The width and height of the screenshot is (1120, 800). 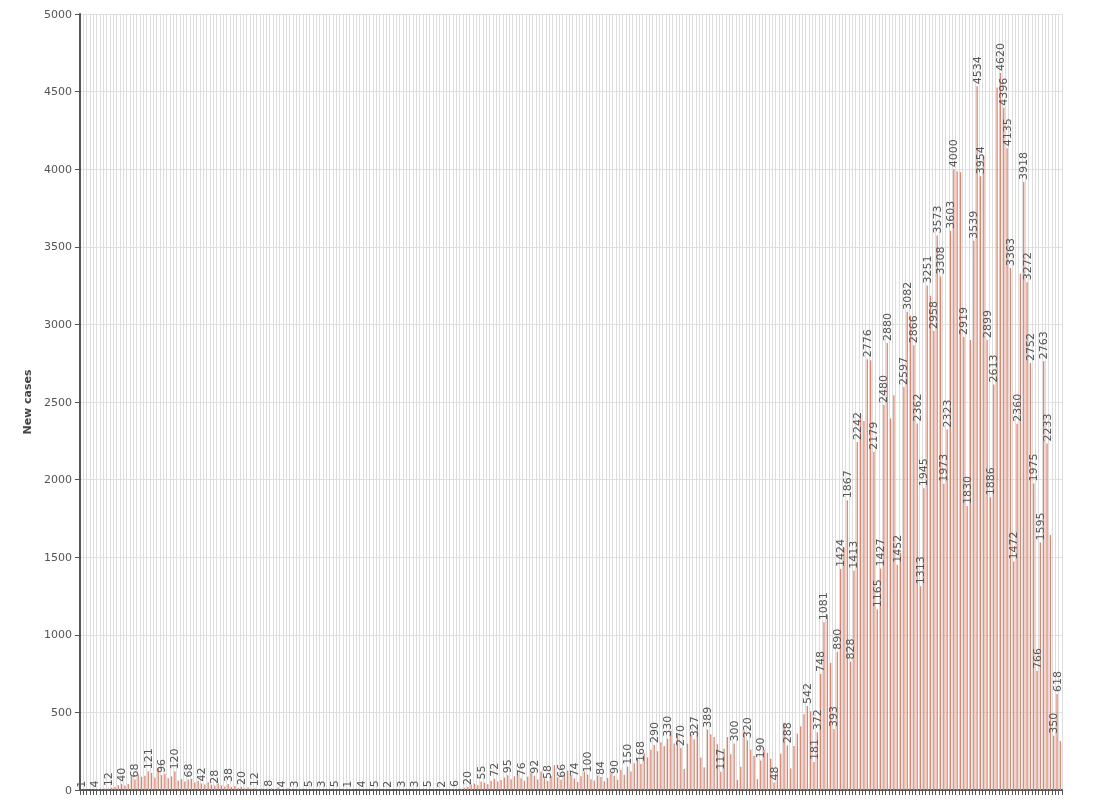 I want to click on data-label: 2323, so click(x=947, y=413).